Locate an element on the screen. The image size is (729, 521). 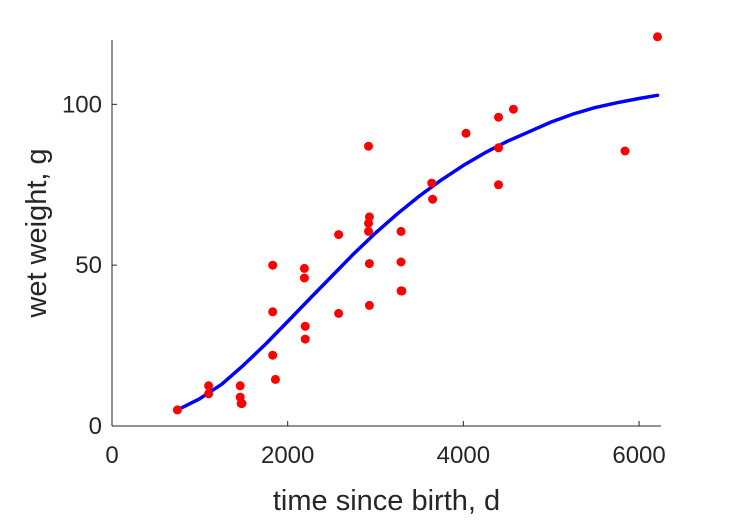
y-tick-label: 50 is located at coordinates (88, 265).